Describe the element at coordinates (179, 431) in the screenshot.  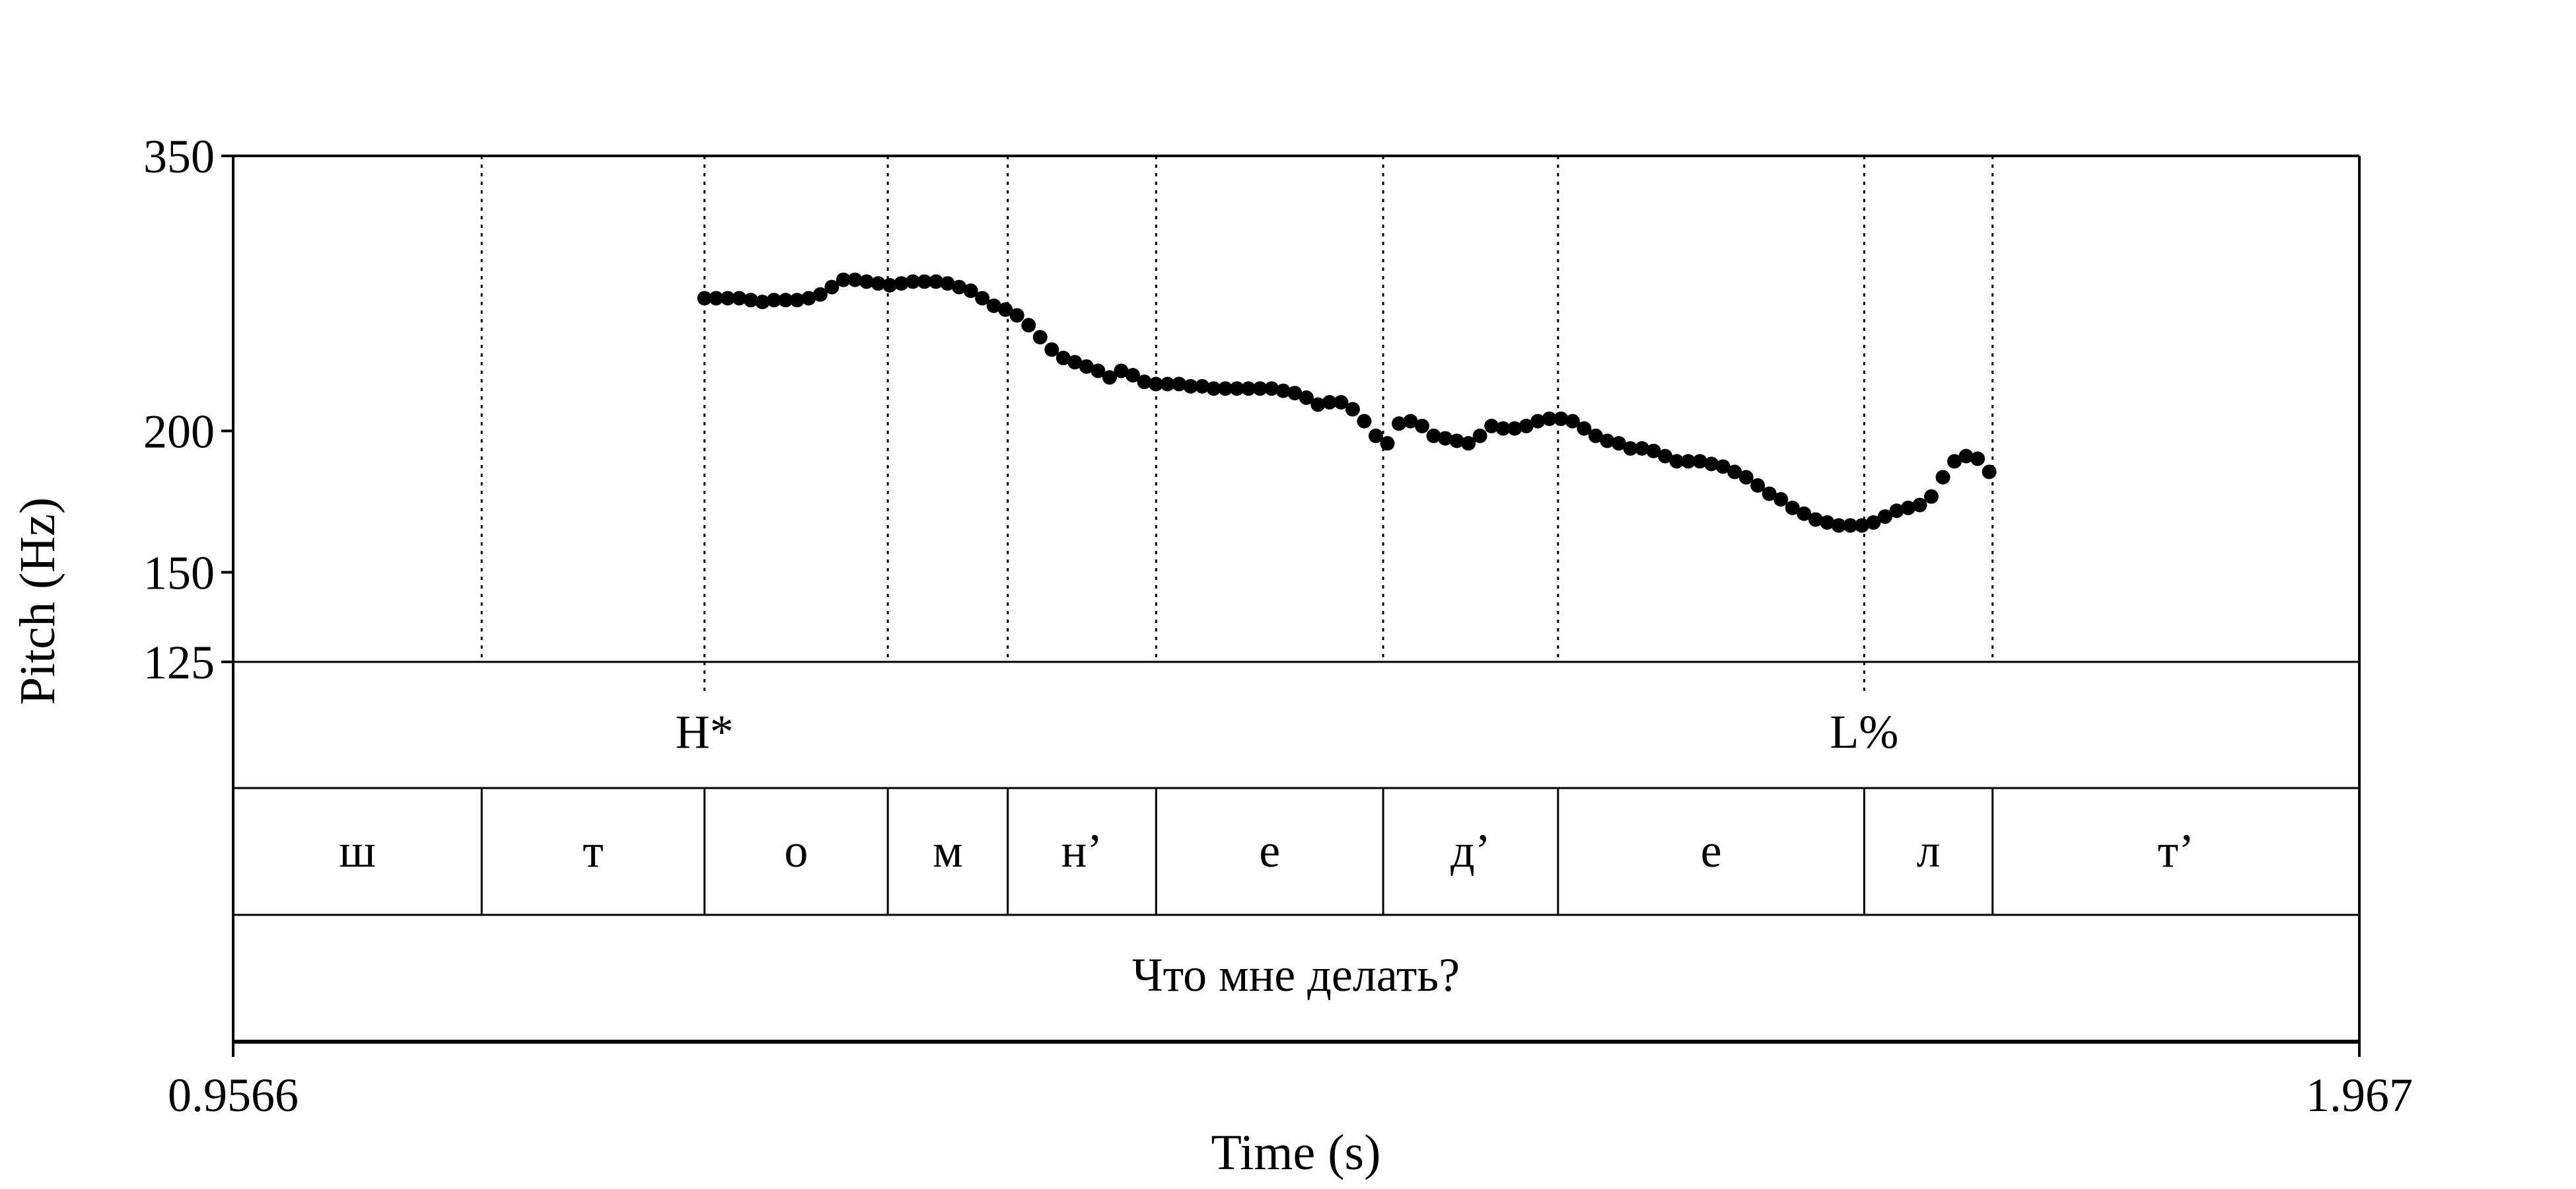
I see `y-tick-label: 200` at that location.